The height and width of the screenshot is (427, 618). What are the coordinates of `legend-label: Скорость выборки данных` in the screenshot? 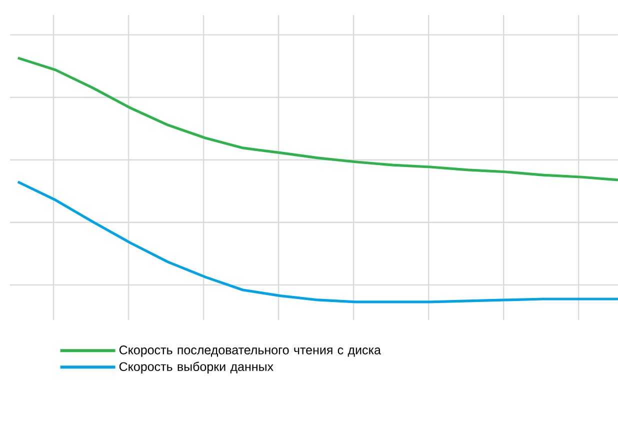 It's located at (196, 368).